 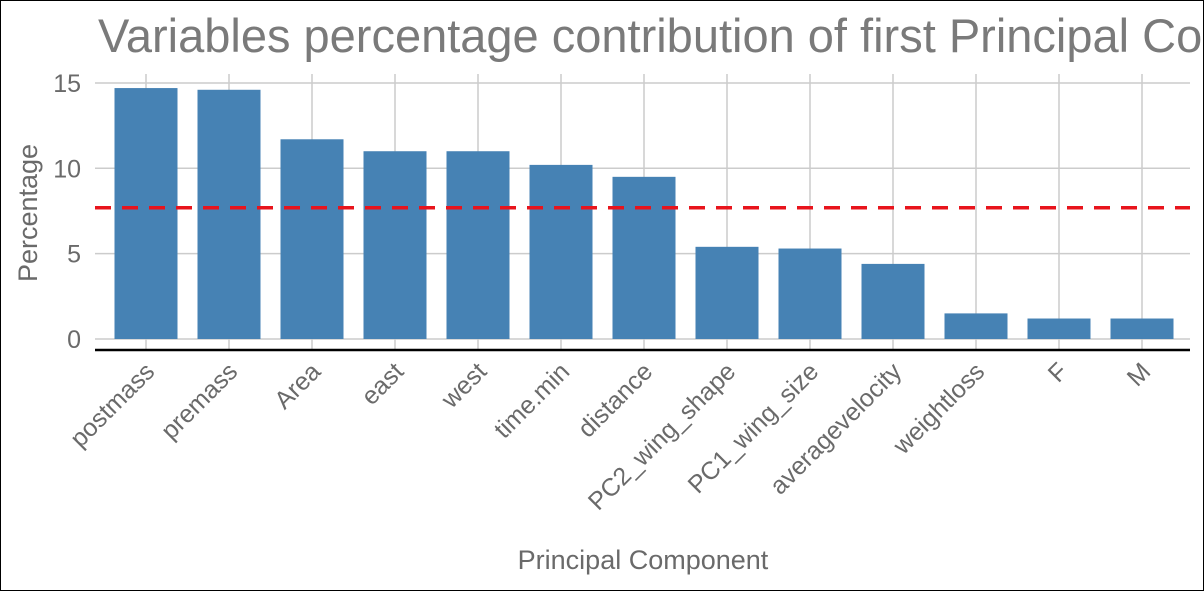 What do you see at coordinates (67, 169) in the screenshot?
I see `y-tick-label: 10` at bounding box center [67, 169].